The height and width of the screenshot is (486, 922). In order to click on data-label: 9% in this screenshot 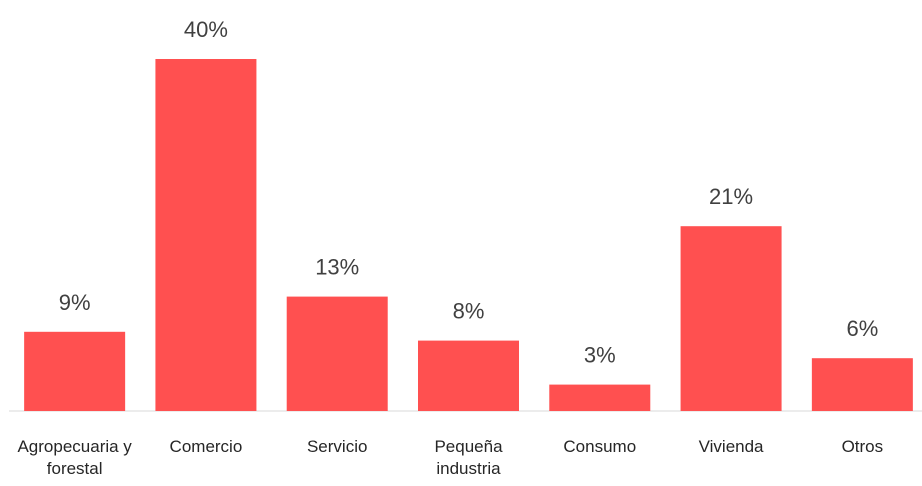, I will do `click(75, 302)`.